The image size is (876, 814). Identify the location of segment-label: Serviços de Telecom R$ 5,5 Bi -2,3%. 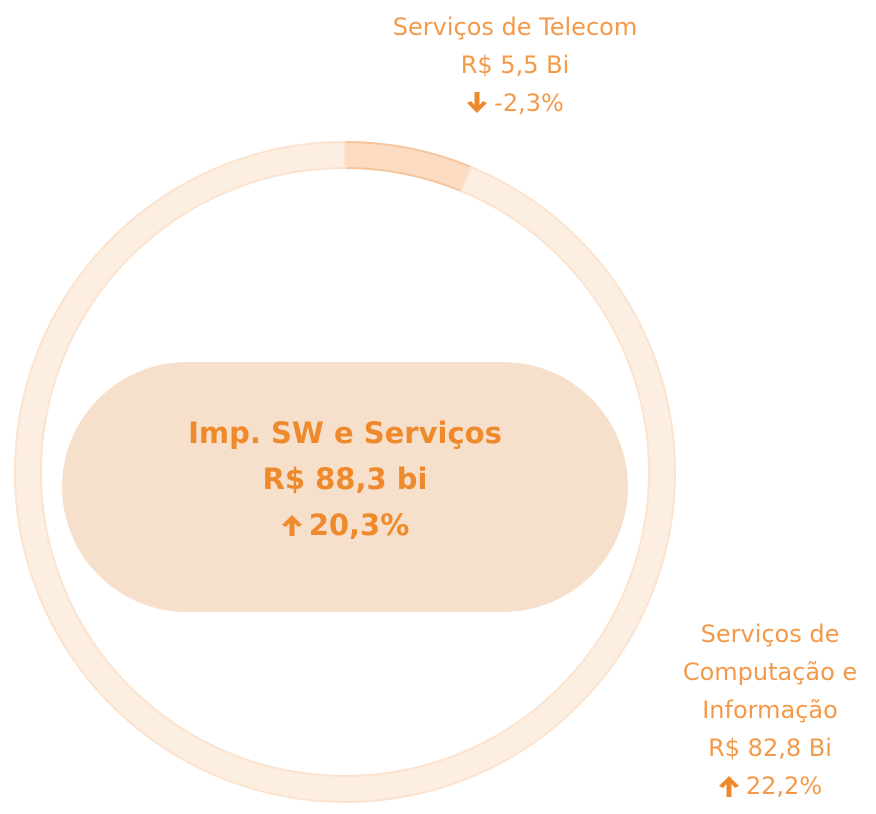
(515, 65).